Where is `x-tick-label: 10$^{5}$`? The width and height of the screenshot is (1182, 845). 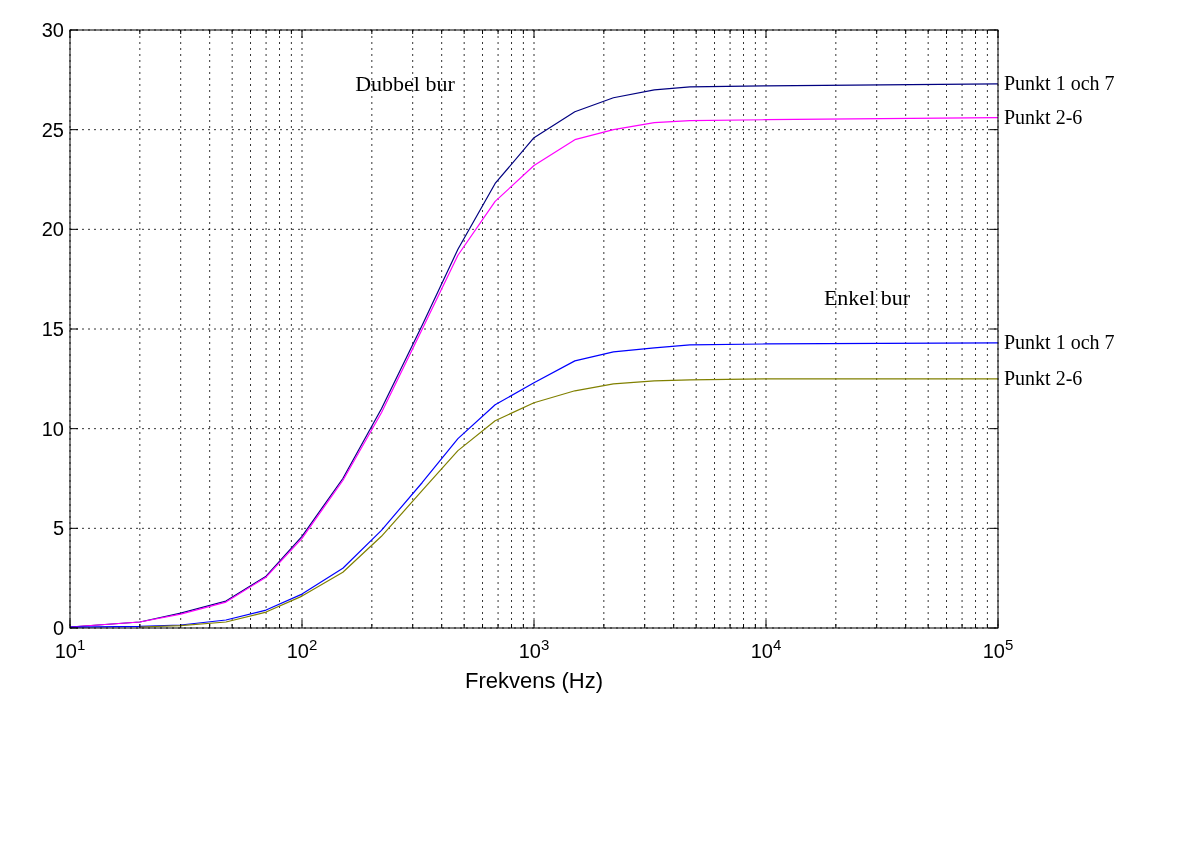
x-tick-label: 10$^{5}$ is located at coordinates (998, 648).